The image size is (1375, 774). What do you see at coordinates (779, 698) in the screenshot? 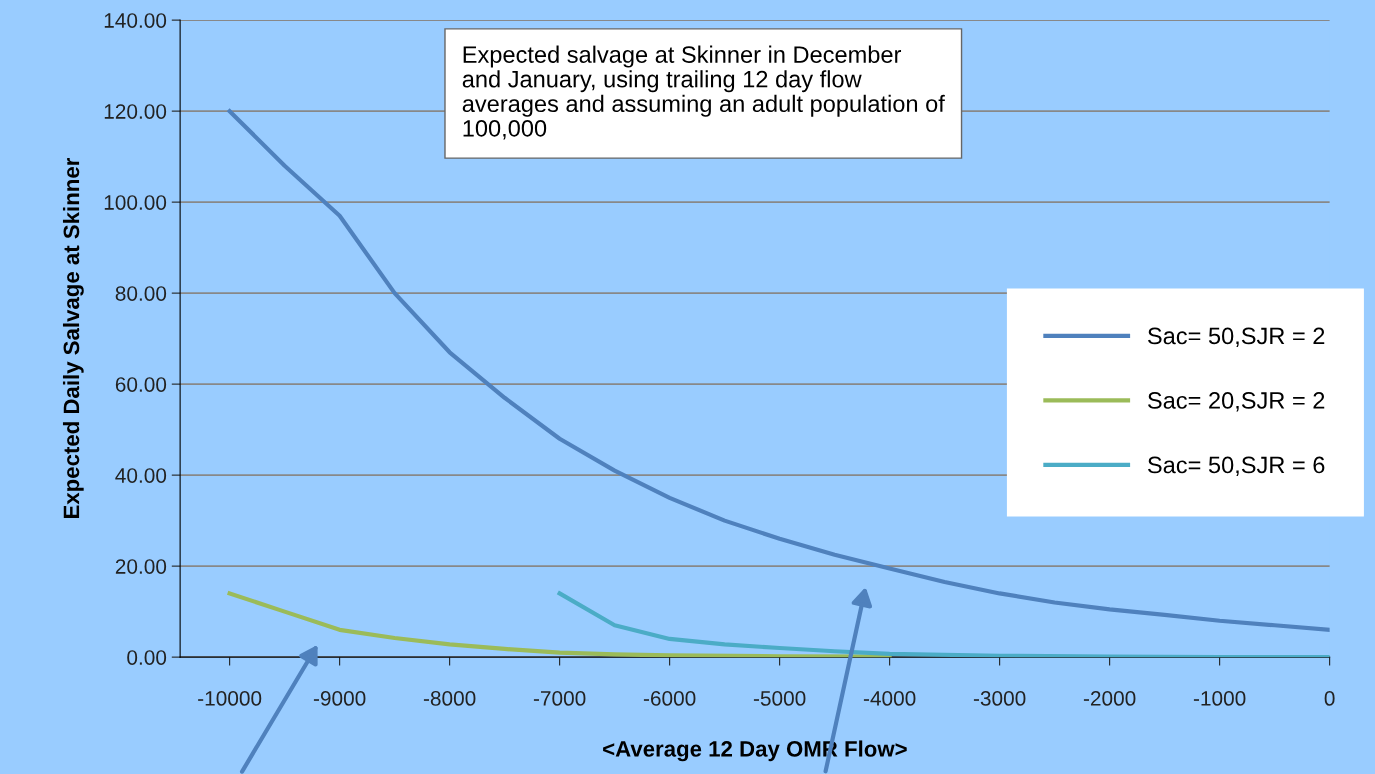
I see `x-tick-label: -5000` at bounding box center [779, 698].